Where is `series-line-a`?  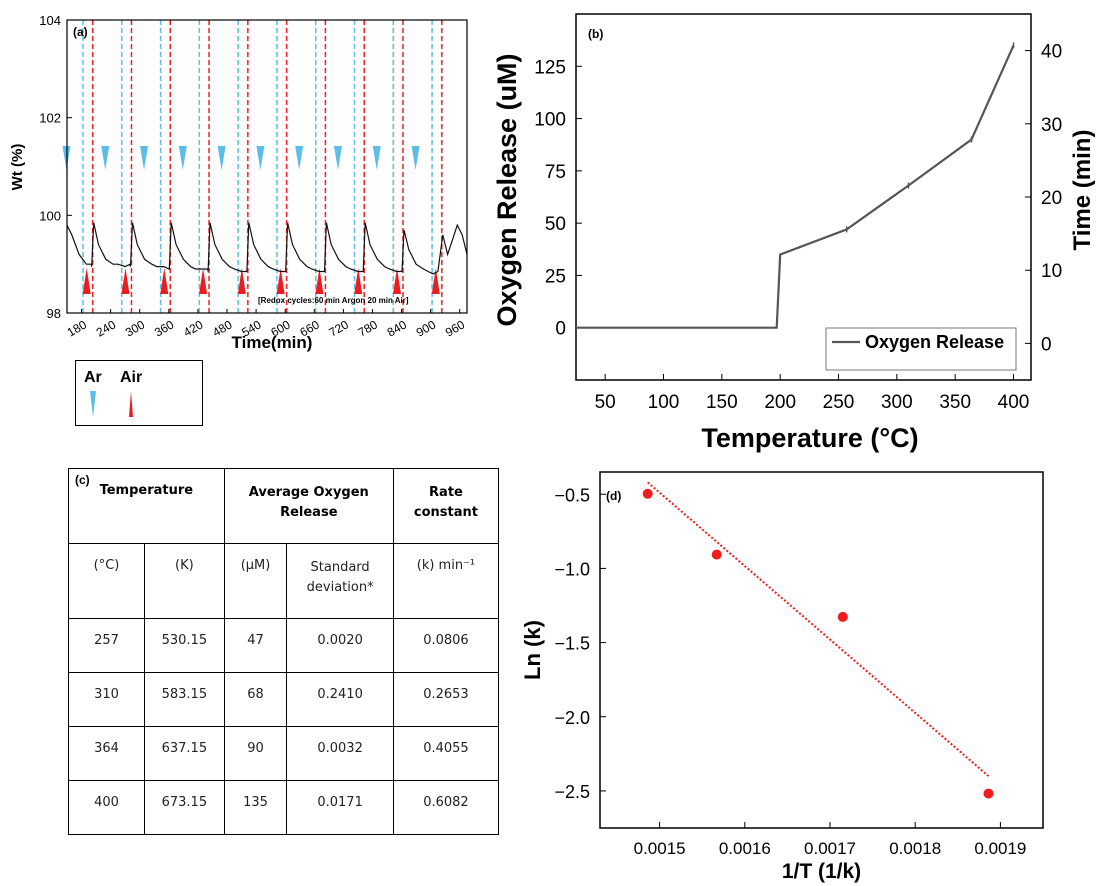 series-line-a is located at coordinates (267, 248).